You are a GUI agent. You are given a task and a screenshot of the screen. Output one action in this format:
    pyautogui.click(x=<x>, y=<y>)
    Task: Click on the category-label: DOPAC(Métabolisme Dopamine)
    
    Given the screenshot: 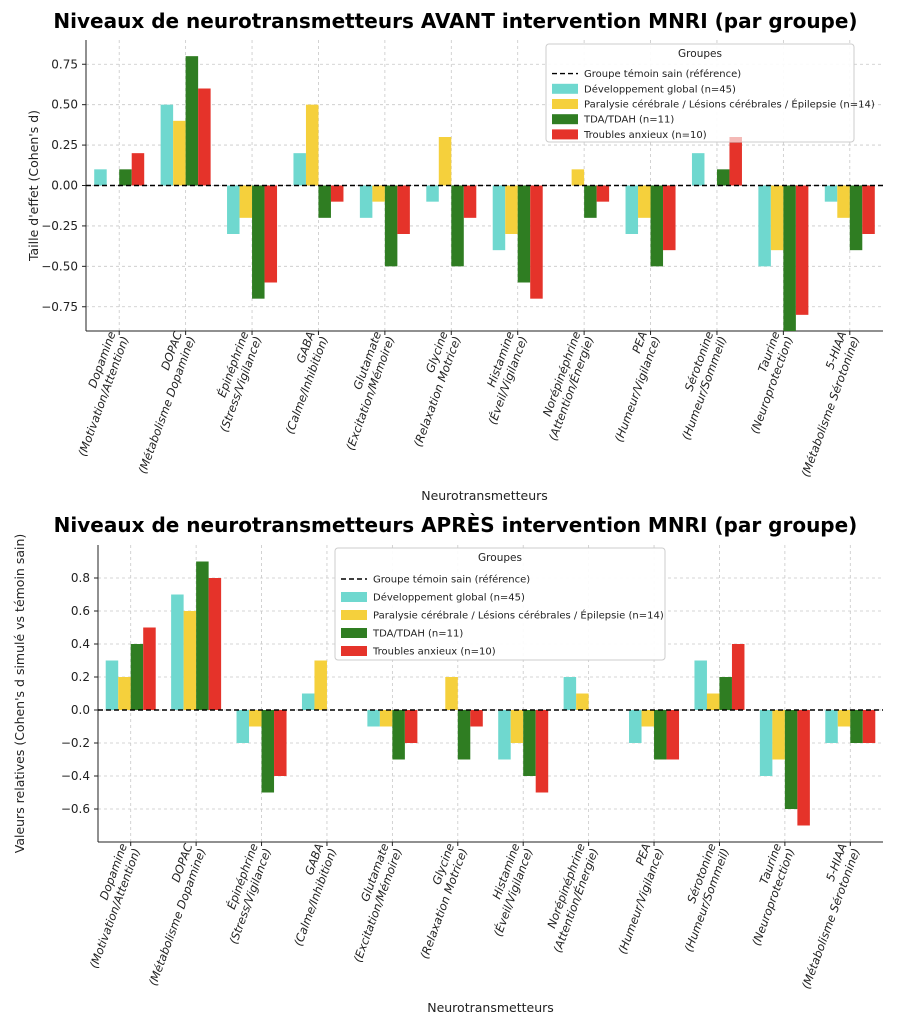 What is the action you would take?
    pyautogui.click(x=166, y=403)
    